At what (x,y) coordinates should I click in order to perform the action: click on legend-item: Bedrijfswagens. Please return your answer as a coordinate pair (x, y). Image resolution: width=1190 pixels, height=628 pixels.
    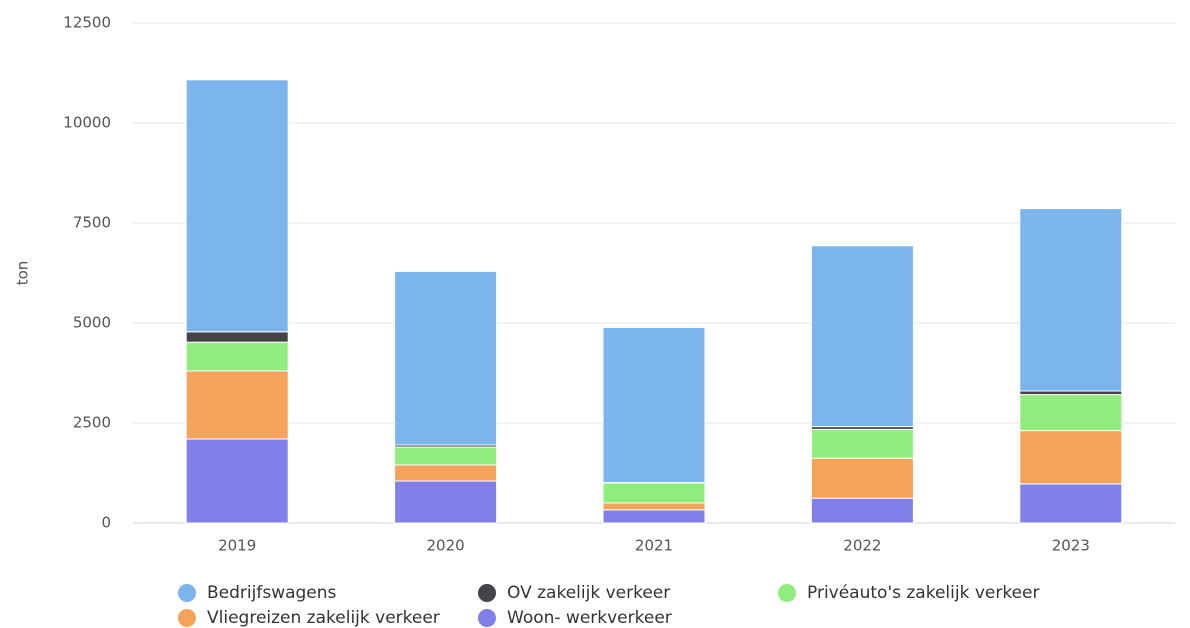
    Looking at the image, I should click on (257, 593).